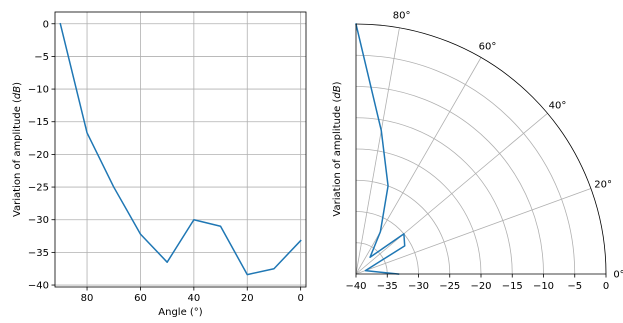 The image size is (623, 323). What do you see at coordinates (38, 220) in the screenshot?
I see `y-tick-label: −30` at bounding box center [38, 220].